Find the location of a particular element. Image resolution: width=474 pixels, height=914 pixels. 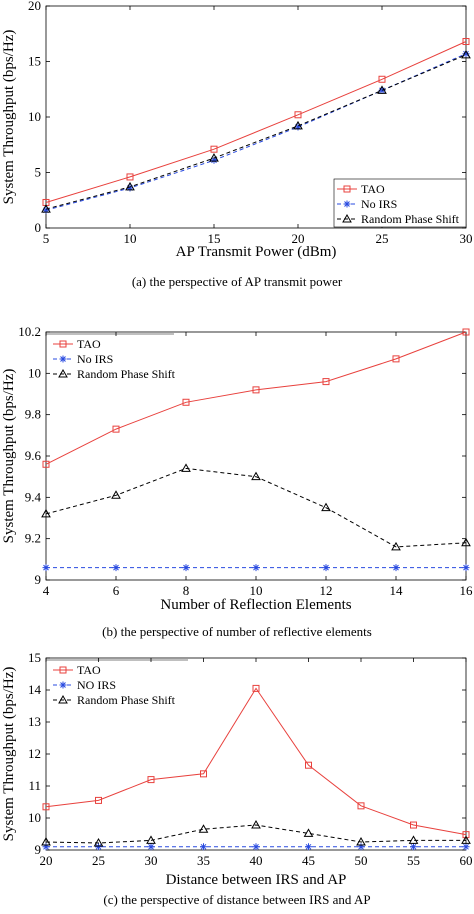

y-tick-label: 9.4 is located at coordinates (33, 496).